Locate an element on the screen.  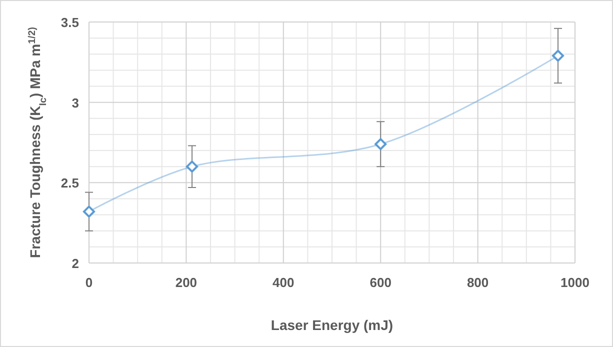
y-tick-label: 2.5 is located at coordinates (69, 183).